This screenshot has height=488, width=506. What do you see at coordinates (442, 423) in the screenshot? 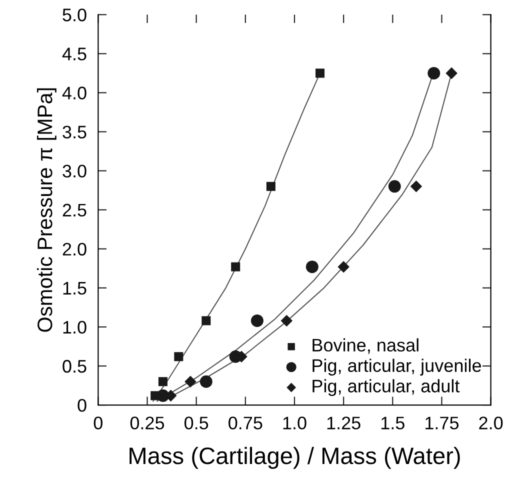
I see `x-tick-label: 1.75` at bounding box center [442, 423].